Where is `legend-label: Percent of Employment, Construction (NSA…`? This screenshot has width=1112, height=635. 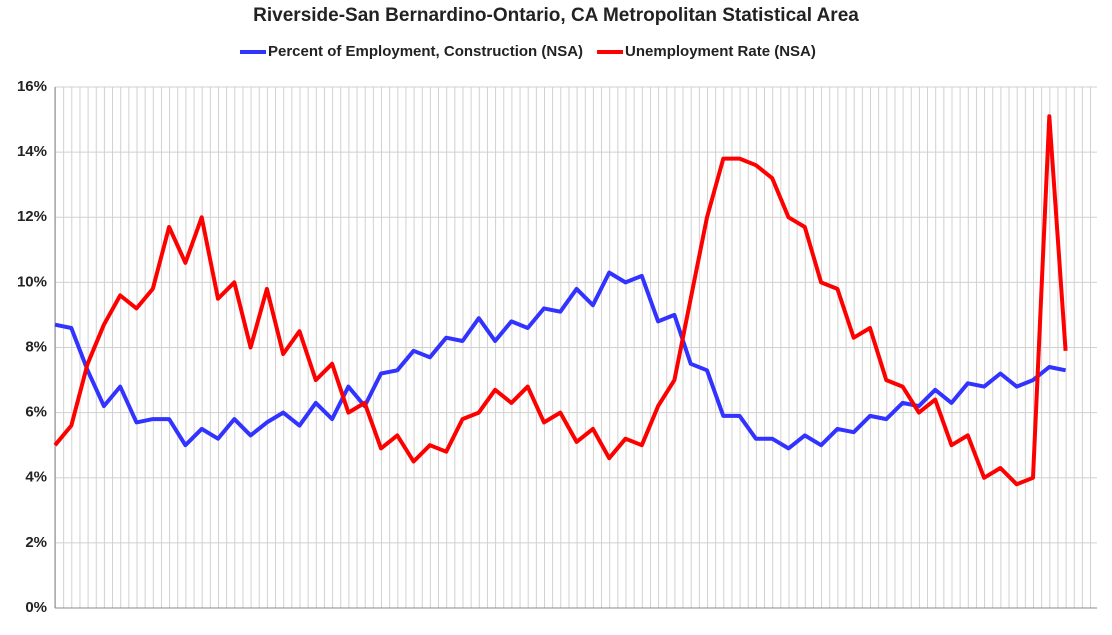 legend-label: Percent of Employment, Construction (NSA… is located at coordinates (425, 51).